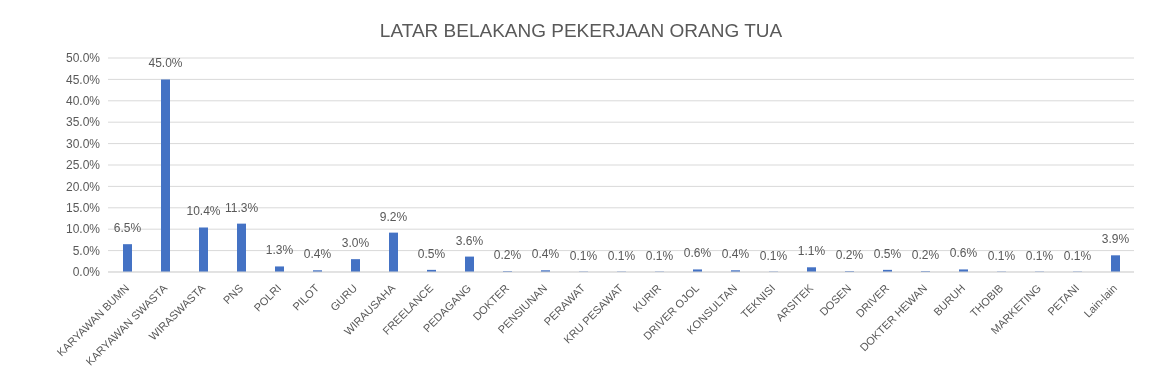  I want to click on data-label: 10.4%, so click(203, 211).